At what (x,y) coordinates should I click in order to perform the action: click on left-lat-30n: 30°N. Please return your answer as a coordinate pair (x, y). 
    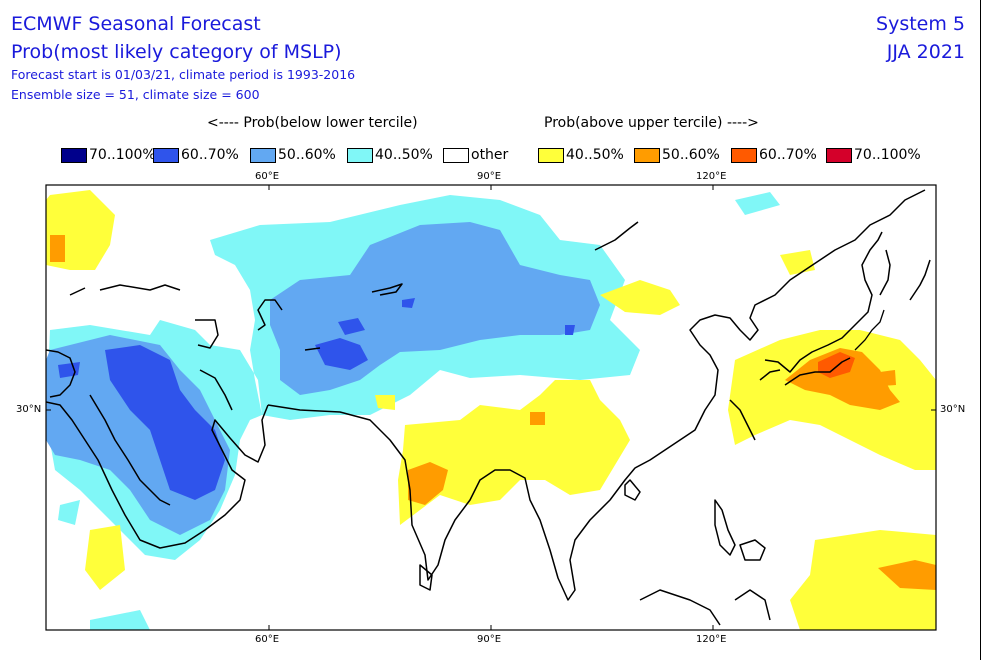
    Looking at the image, I should click on (29, 409).